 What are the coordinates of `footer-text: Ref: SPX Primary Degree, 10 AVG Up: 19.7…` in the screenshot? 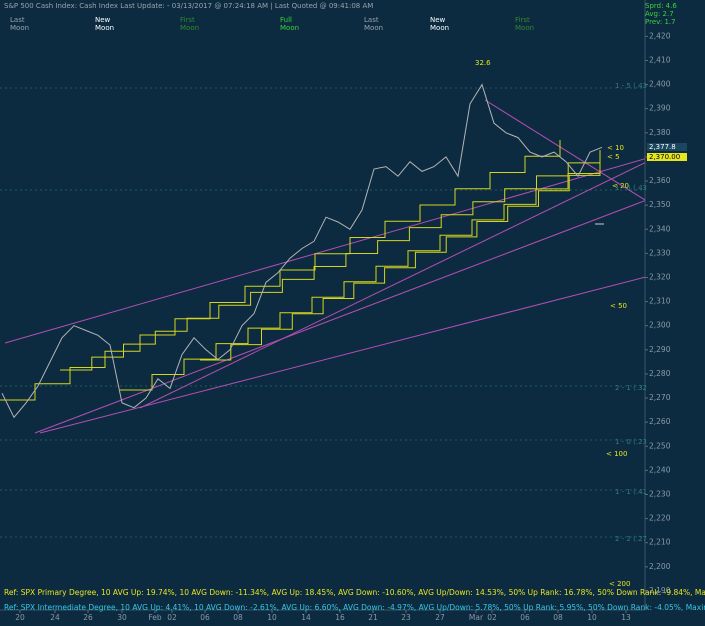 It's located at (354, 592).